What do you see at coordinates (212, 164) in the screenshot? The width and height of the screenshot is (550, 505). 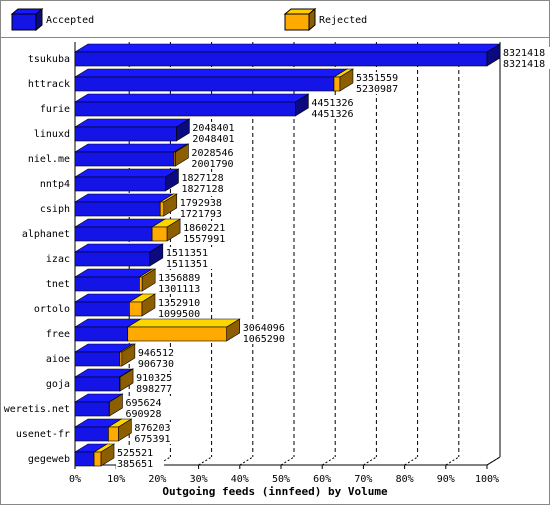 I see `accepted-label: 2001790` at bounding box center [212, 164].